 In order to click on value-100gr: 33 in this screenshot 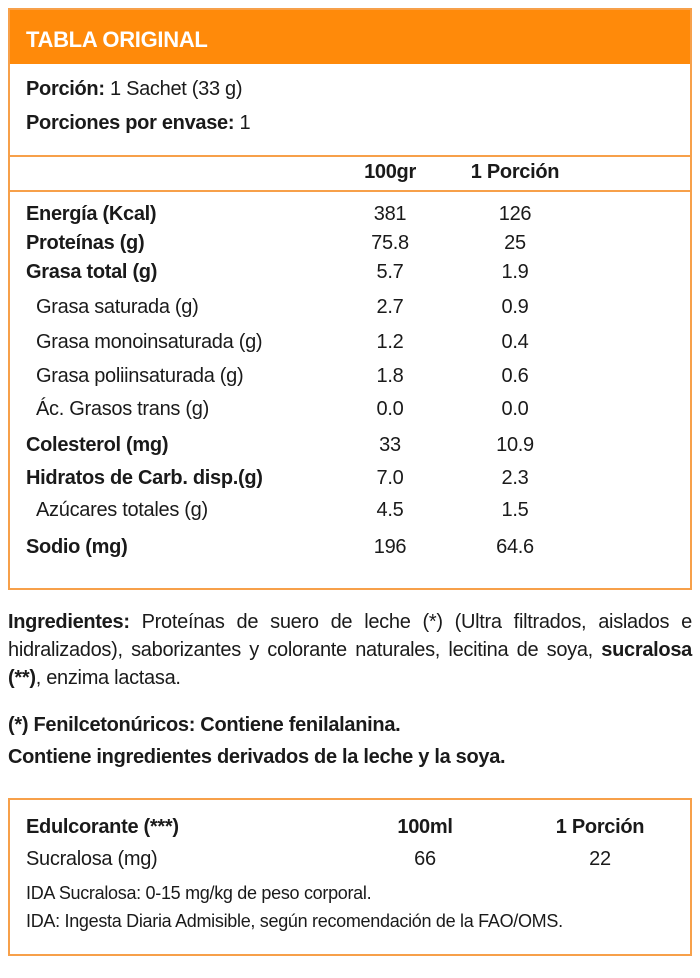, I will do `click(390, 445)`.